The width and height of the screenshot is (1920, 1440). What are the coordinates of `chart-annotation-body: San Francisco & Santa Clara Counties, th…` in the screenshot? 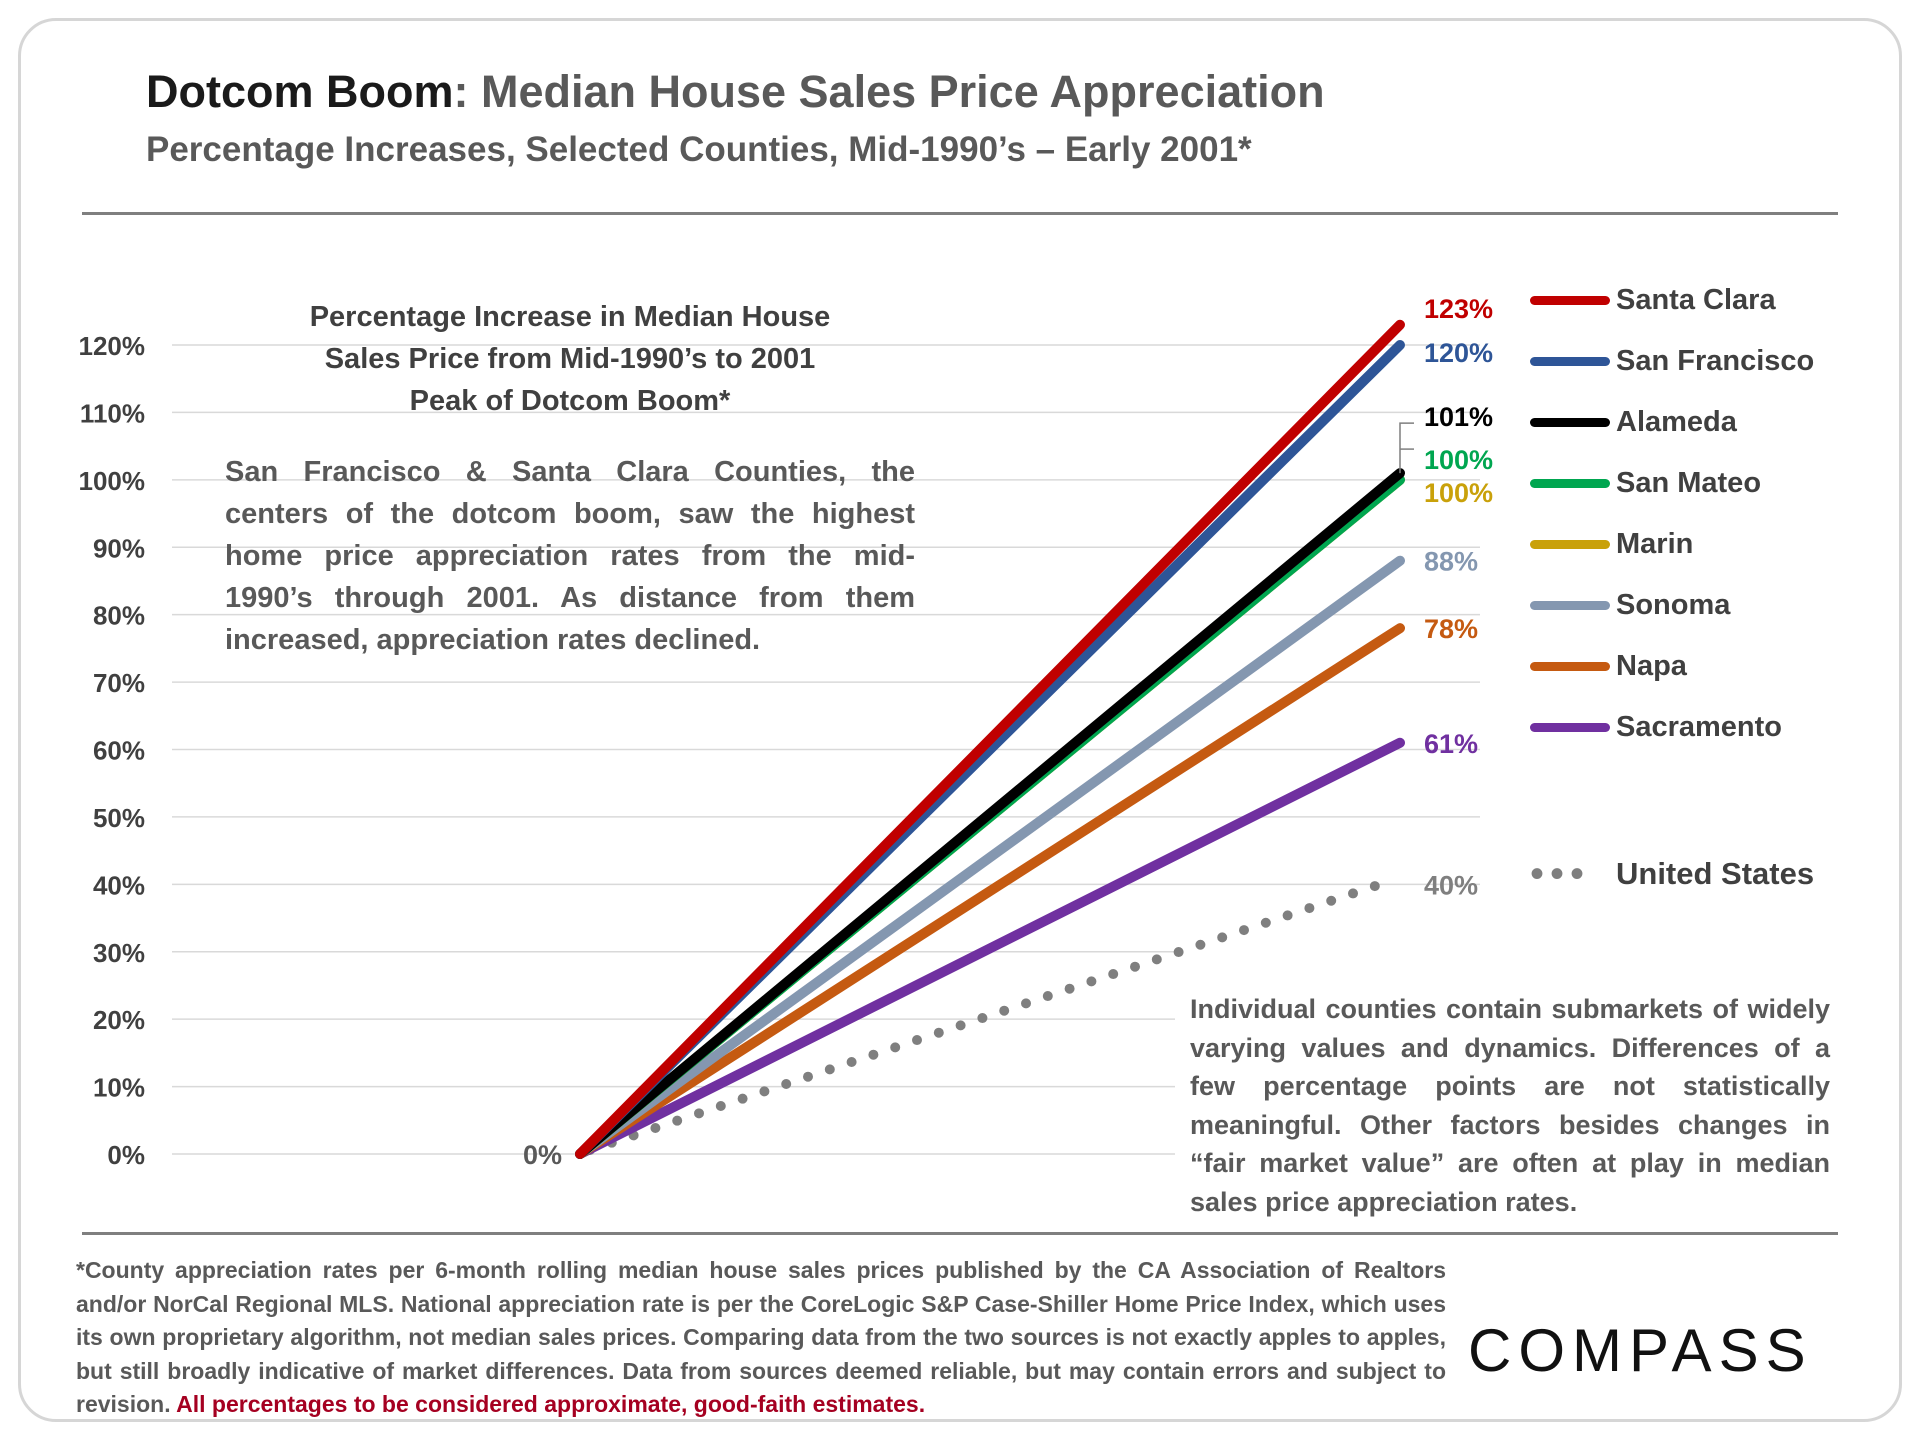 It's located at (570, 556).